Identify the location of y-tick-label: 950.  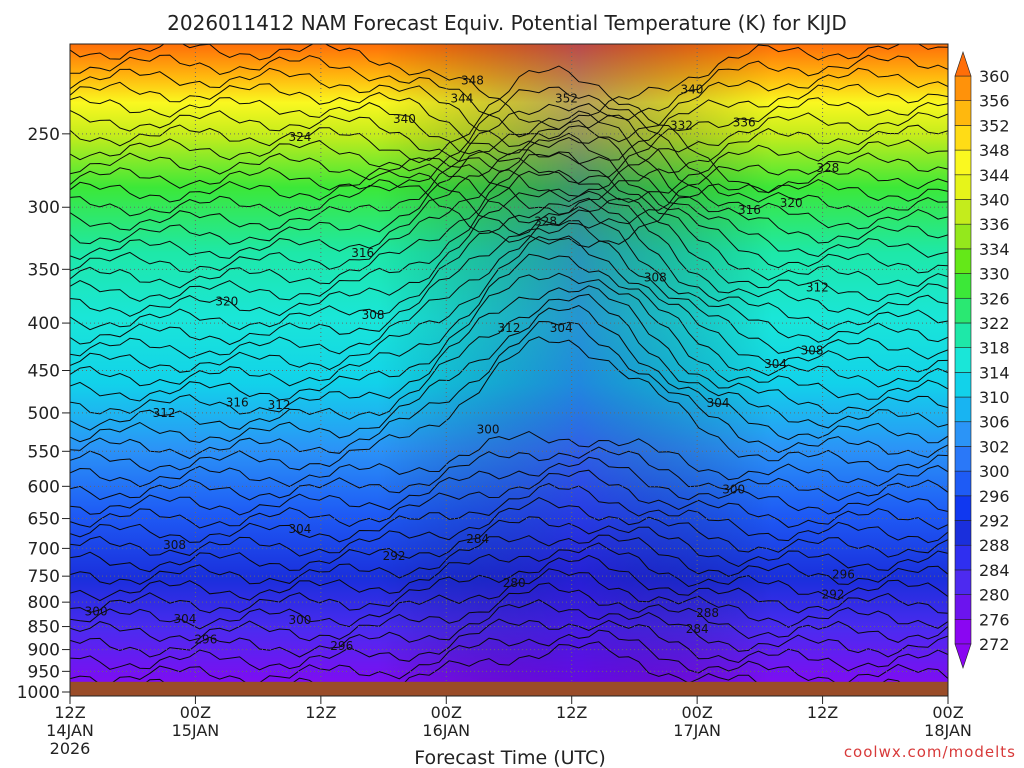
(44, 672).